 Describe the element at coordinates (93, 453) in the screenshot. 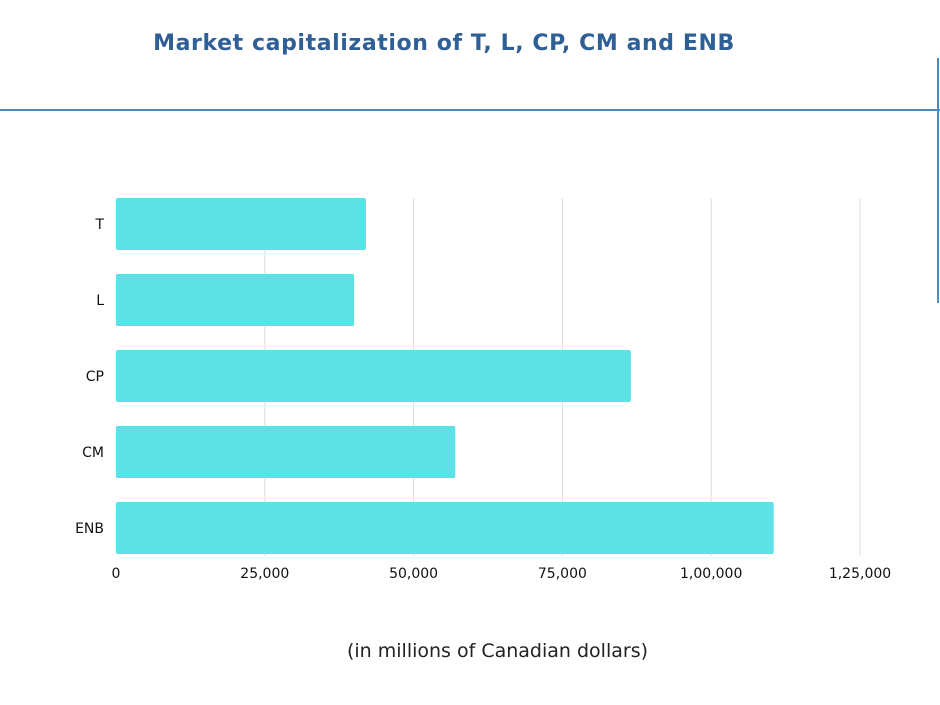

I see `category-label-cm: CM` at that location.